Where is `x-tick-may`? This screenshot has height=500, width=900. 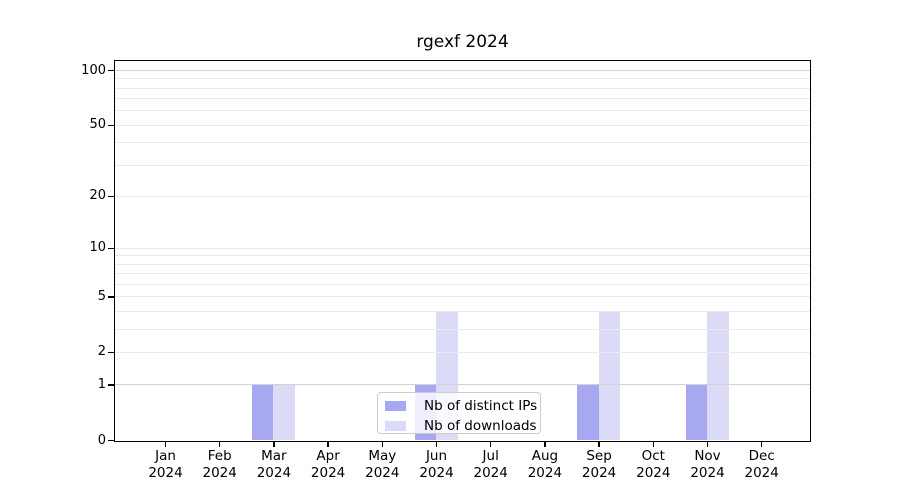
x-tick-may is located at coordinates (382, 444).